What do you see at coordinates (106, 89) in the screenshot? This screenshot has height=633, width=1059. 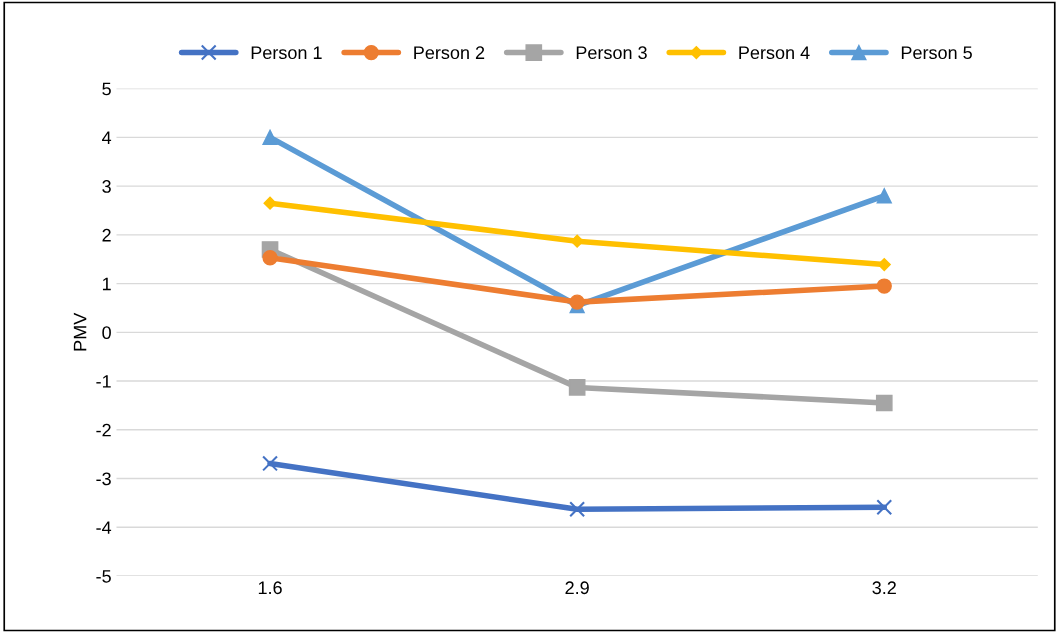 I see `y-tick-label: 5` at bounding box center [106, 89].